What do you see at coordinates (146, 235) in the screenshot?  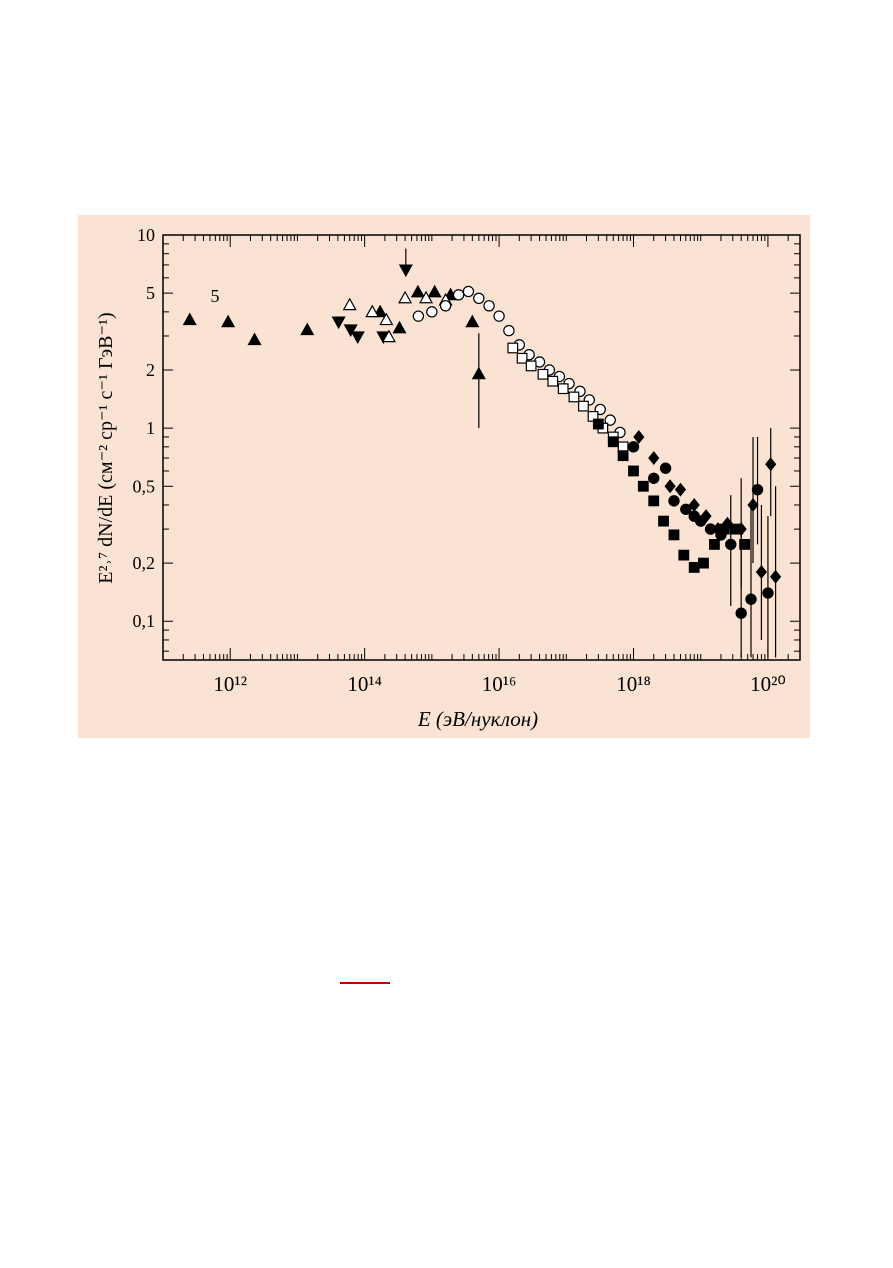 I see `y-tick-label: 10` at bounding box center [146, 235].